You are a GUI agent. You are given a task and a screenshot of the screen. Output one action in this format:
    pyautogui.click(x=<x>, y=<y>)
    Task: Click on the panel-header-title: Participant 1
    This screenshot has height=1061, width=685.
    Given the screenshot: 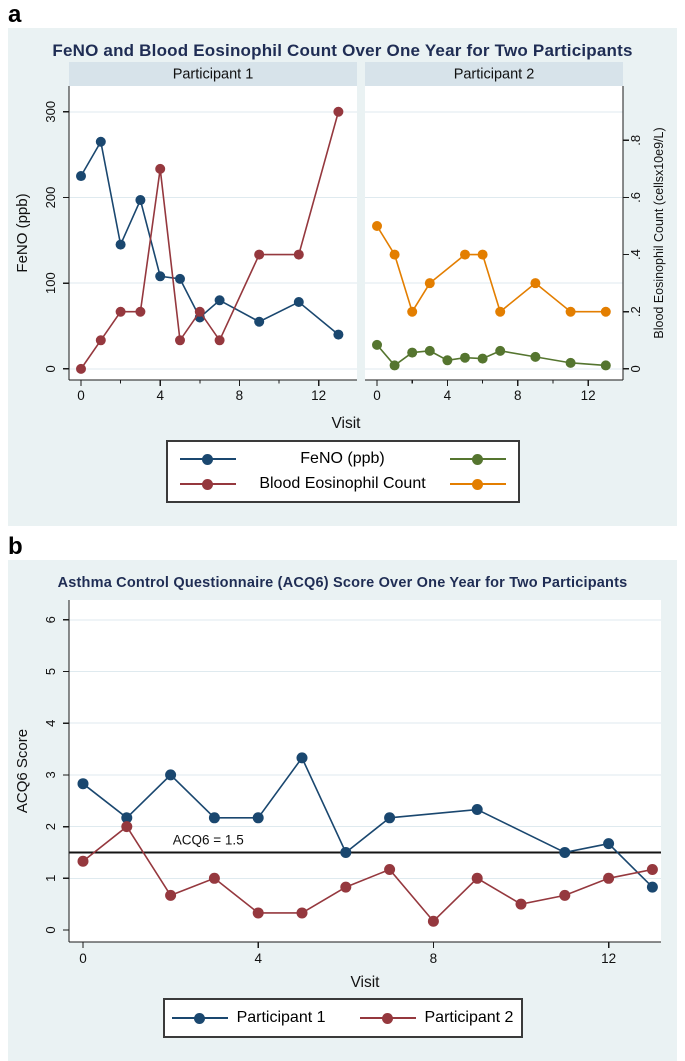 What is the action you would take?
    pyautogui.click(x=212, y=75)
    